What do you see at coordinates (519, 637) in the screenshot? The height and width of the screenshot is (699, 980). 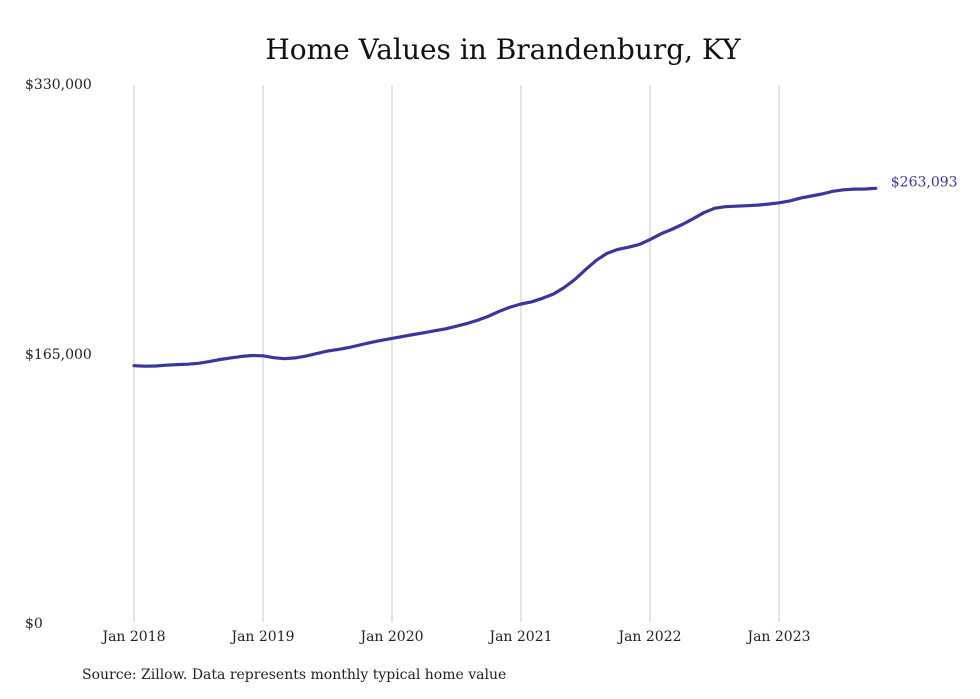 I see `x-tick-label: Jan 2021` at bounding box center [519, 637].